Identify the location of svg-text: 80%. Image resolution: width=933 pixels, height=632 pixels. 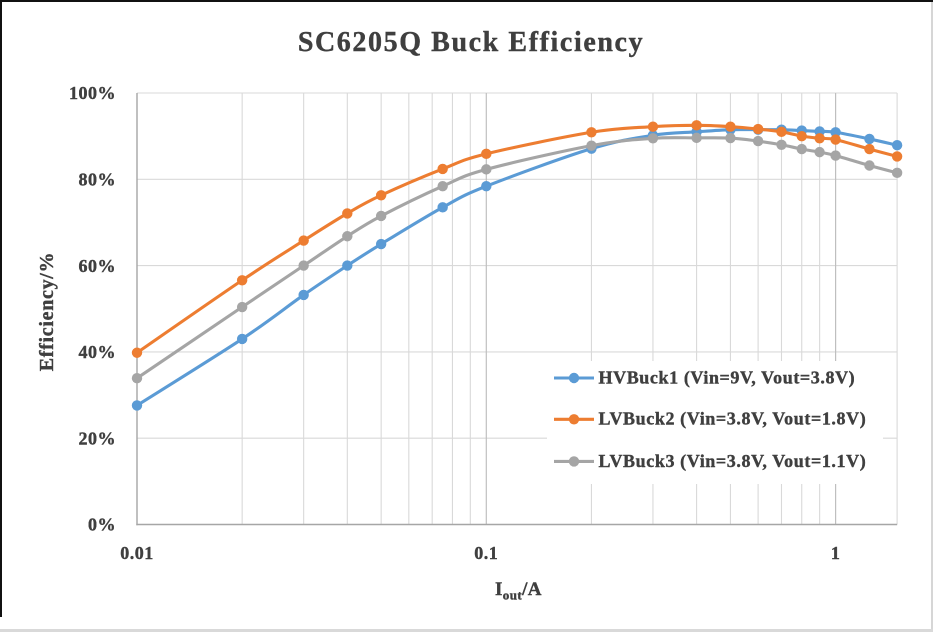
(98, 180).